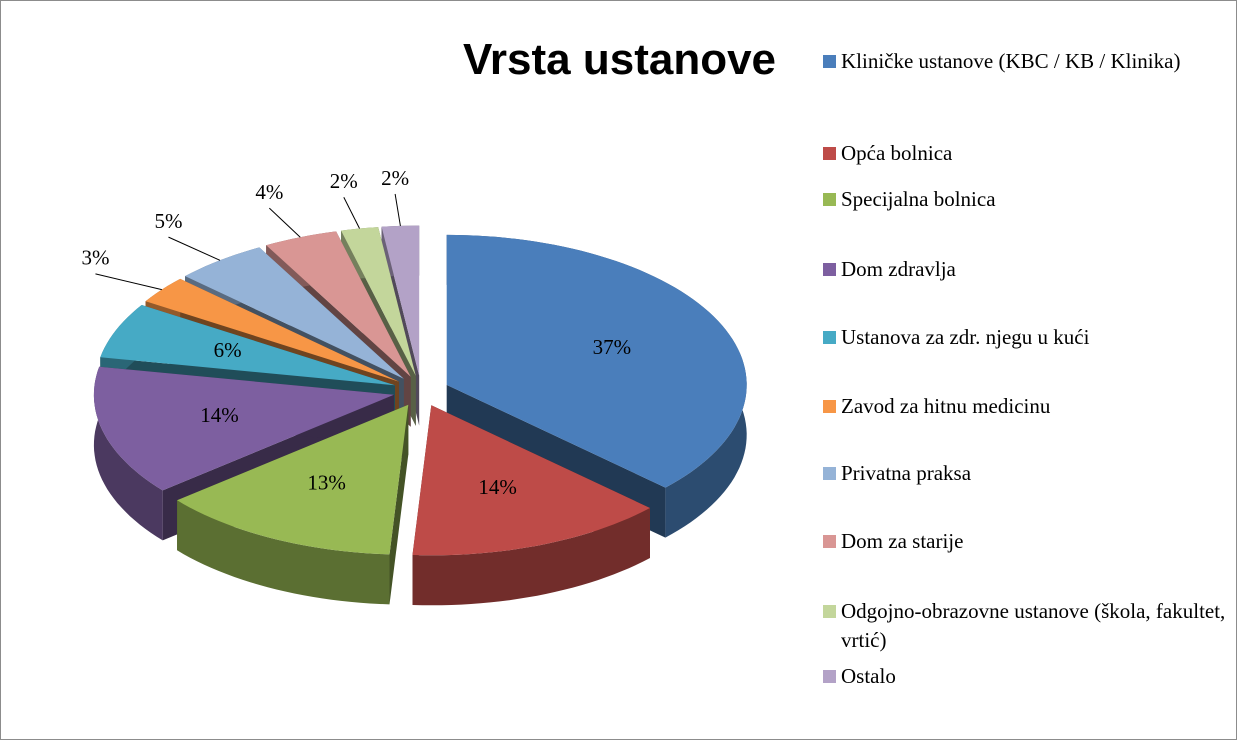 Image resolution: width=1237 pixels, height=741 pixels. I want to click on data-label: 6%, so click(228, 350).